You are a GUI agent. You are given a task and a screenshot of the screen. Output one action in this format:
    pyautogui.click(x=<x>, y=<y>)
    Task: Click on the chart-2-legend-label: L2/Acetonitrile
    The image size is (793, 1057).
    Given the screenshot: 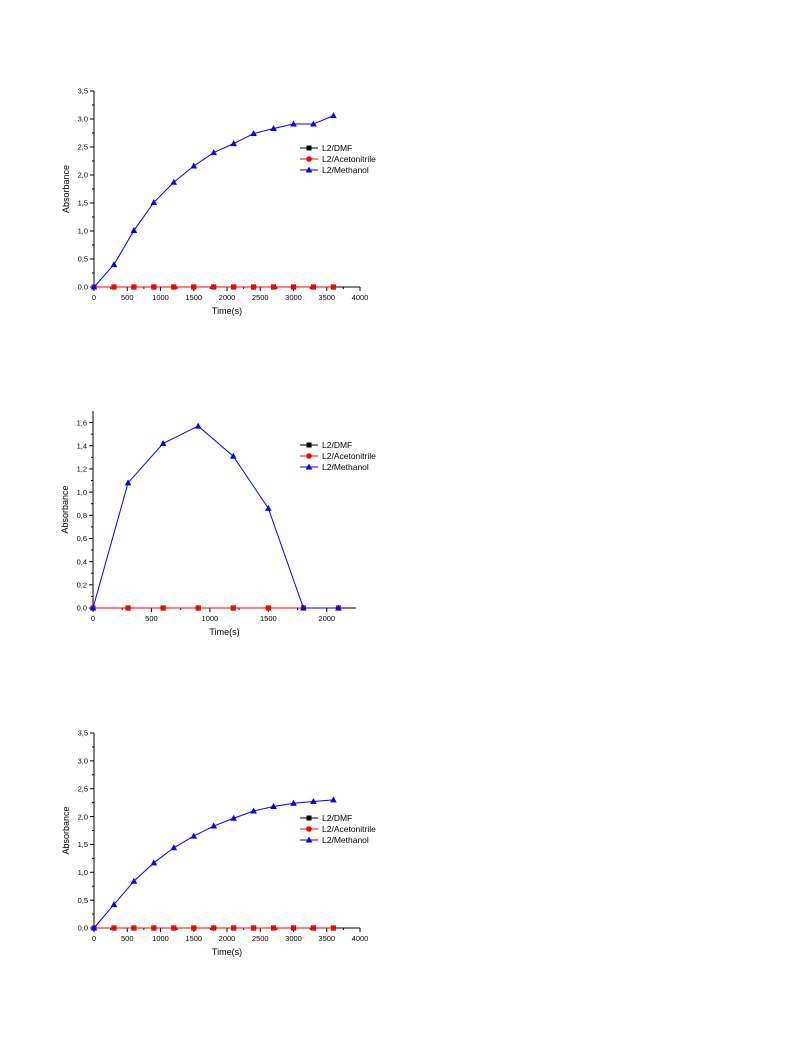 What is the action you would take?
    pyautogui.click(x=349, y=456)
    